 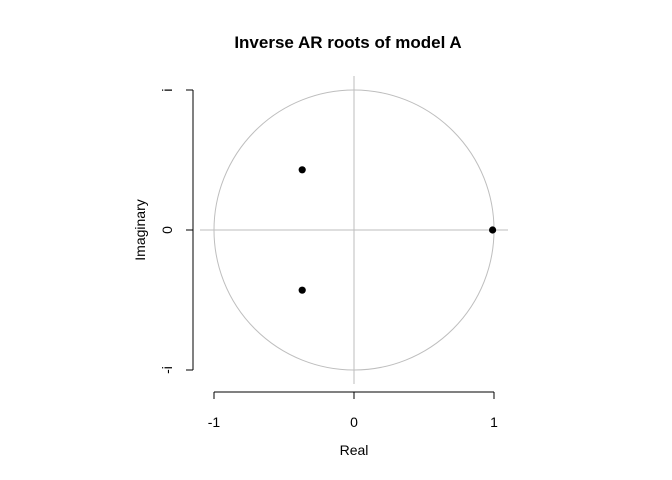 I want to click on x-axis-label: Real, so click(x=354, y=450).